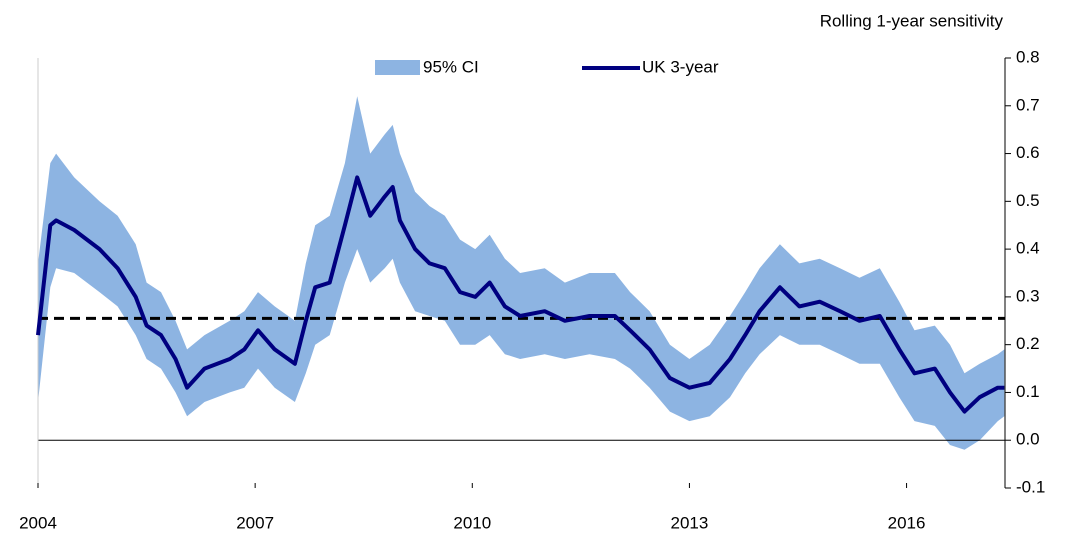 The width and height of the screenshot is (1077, 538). Describe the element at coordinates (397, 67) in the screenshot. I see `legend-swatch` at that location.